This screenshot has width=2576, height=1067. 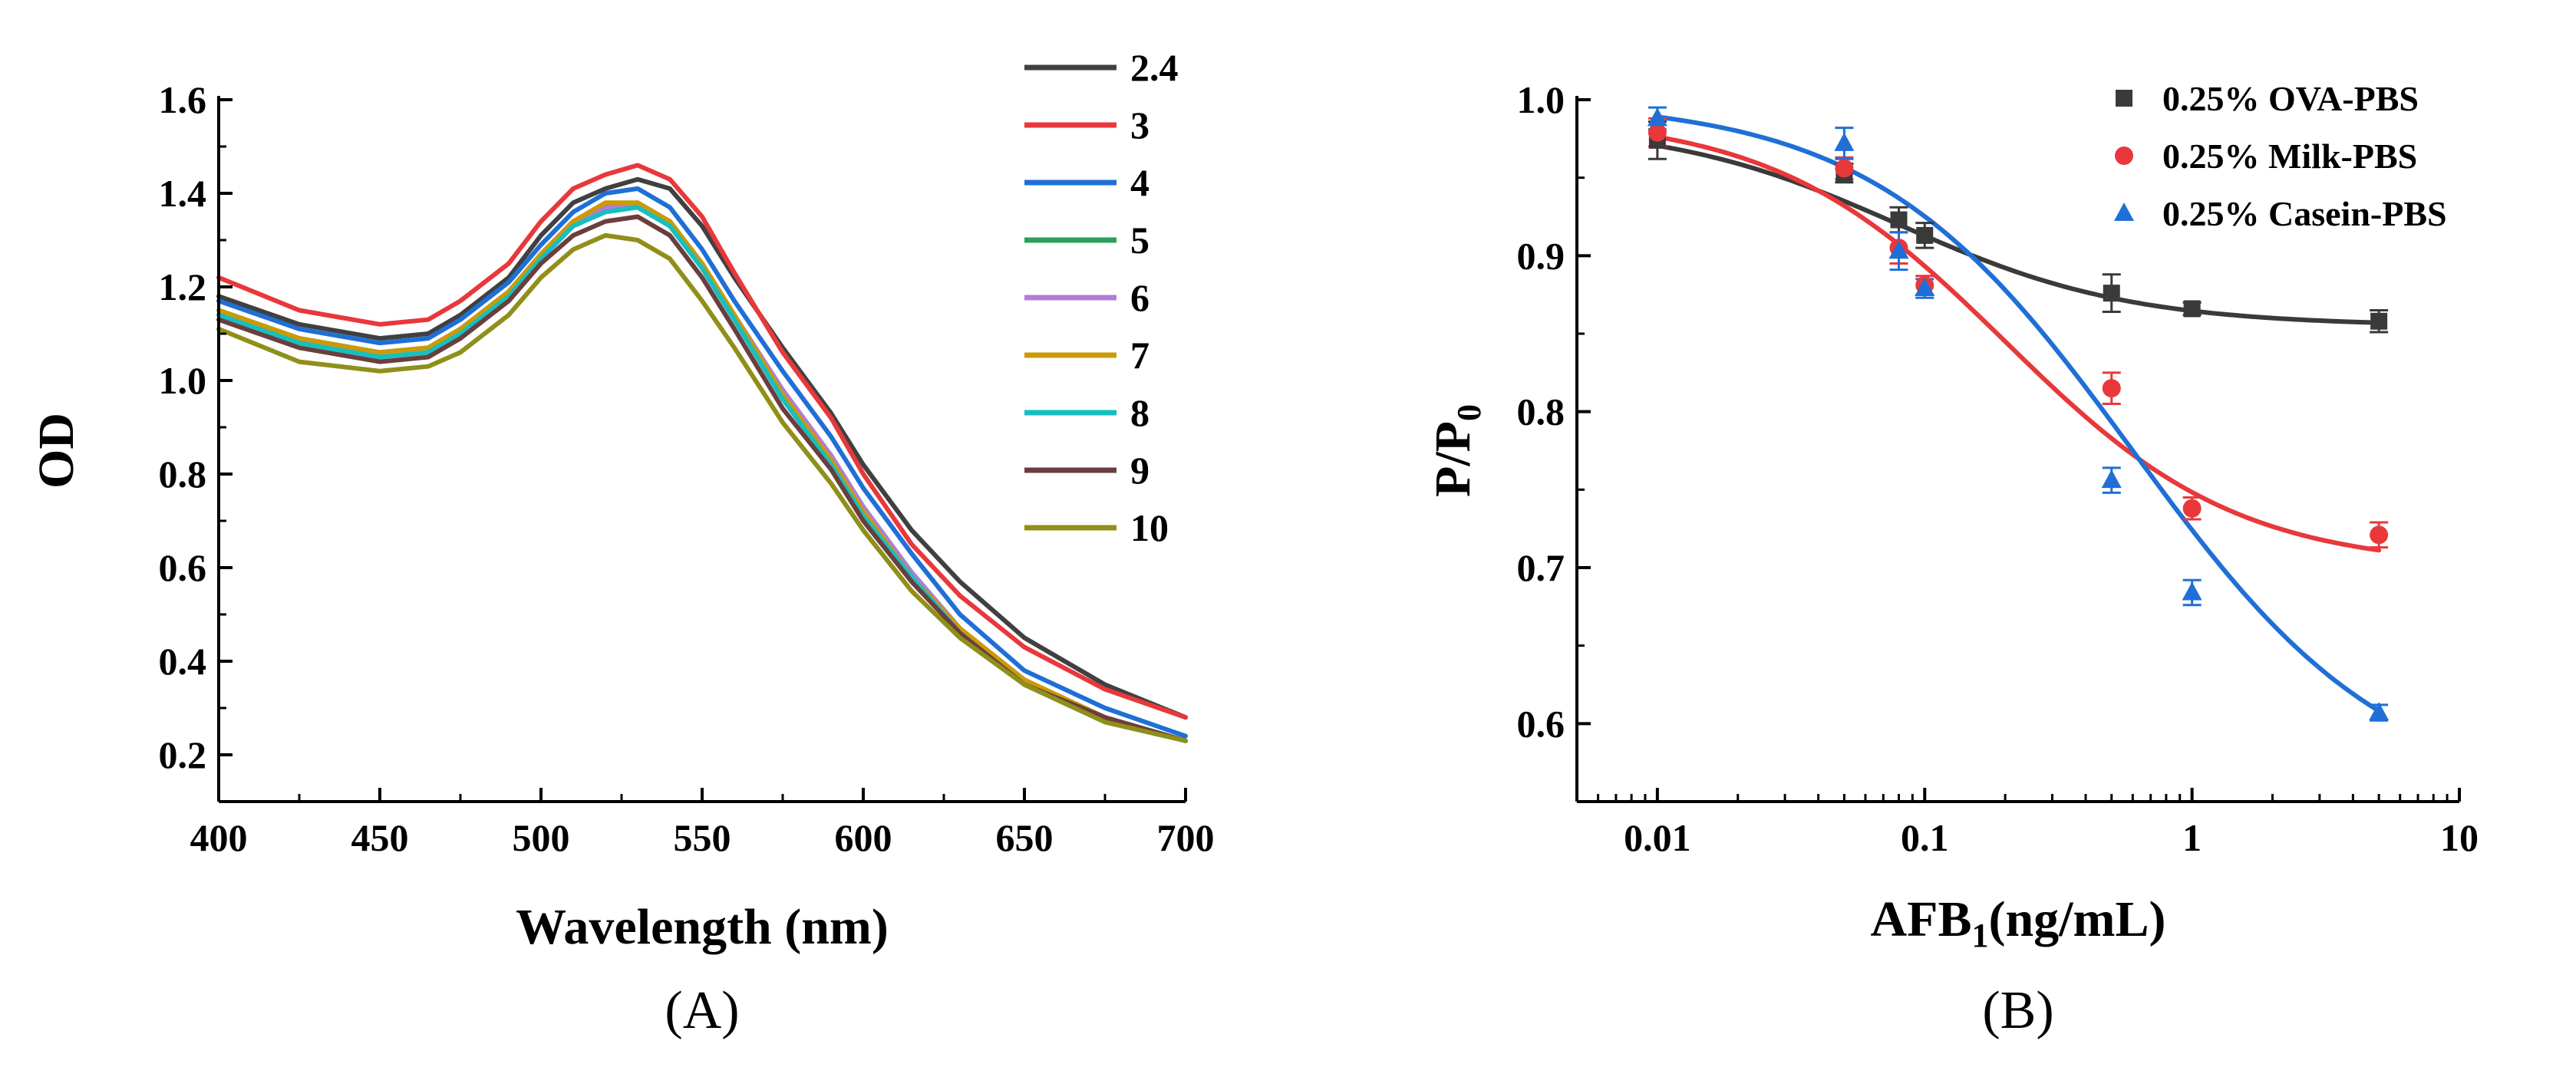 I want to click on panel-a-legend-label-0: 2.4, so click(x=1154, y=68).